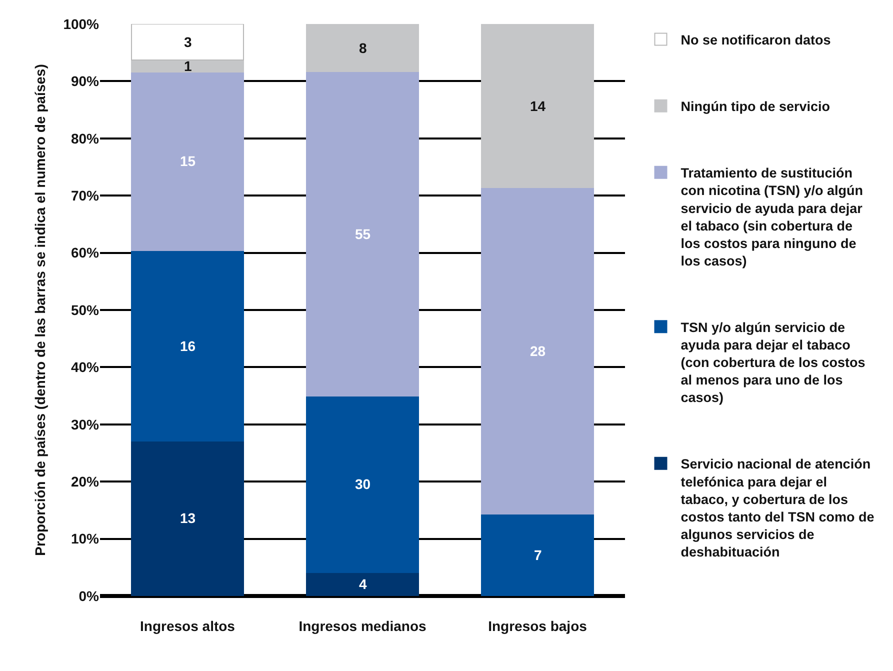  What do you see at coordinates (89, 596) in the screenshot?
I see `y-tick-label: 0%` at bounding box center [89, 596].